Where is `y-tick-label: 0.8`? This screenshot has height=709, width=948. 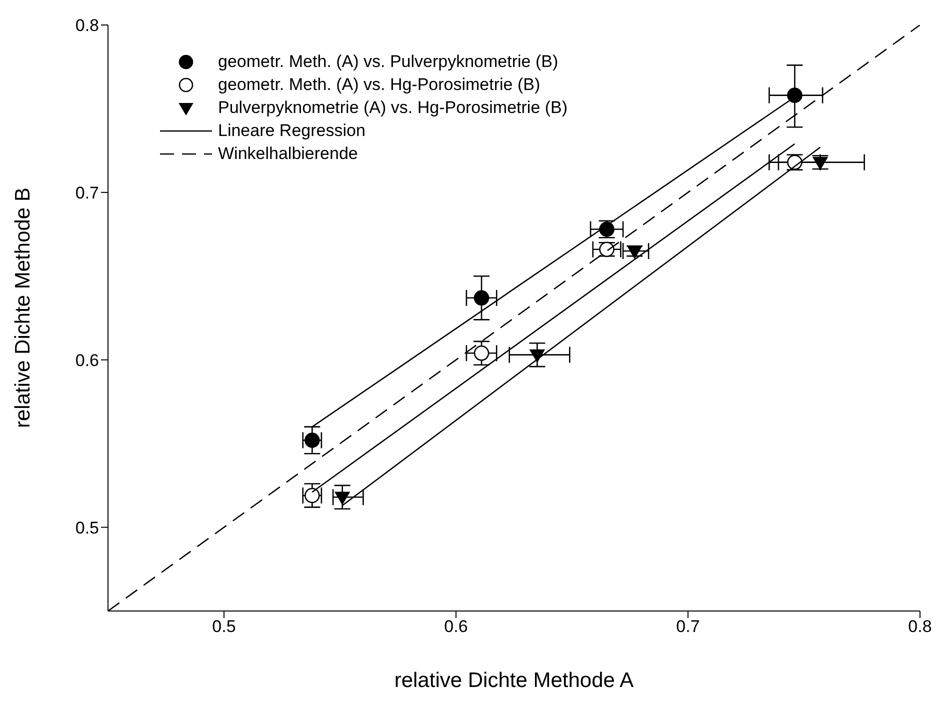 y-tick-label: 0.8 is located at coordinates (87, 26).